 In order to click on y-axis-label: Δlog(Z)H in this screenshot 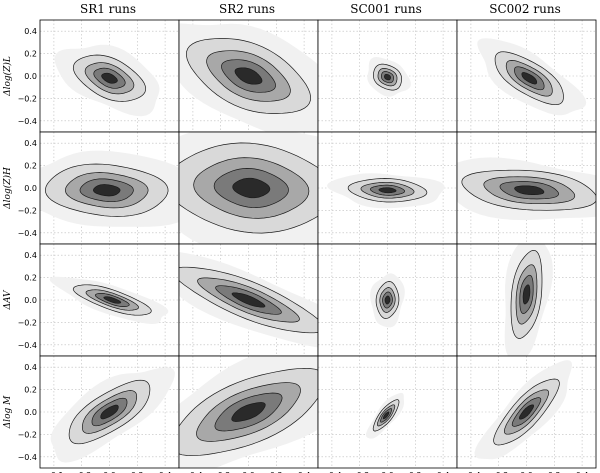, I will do `click(7, 188)`.